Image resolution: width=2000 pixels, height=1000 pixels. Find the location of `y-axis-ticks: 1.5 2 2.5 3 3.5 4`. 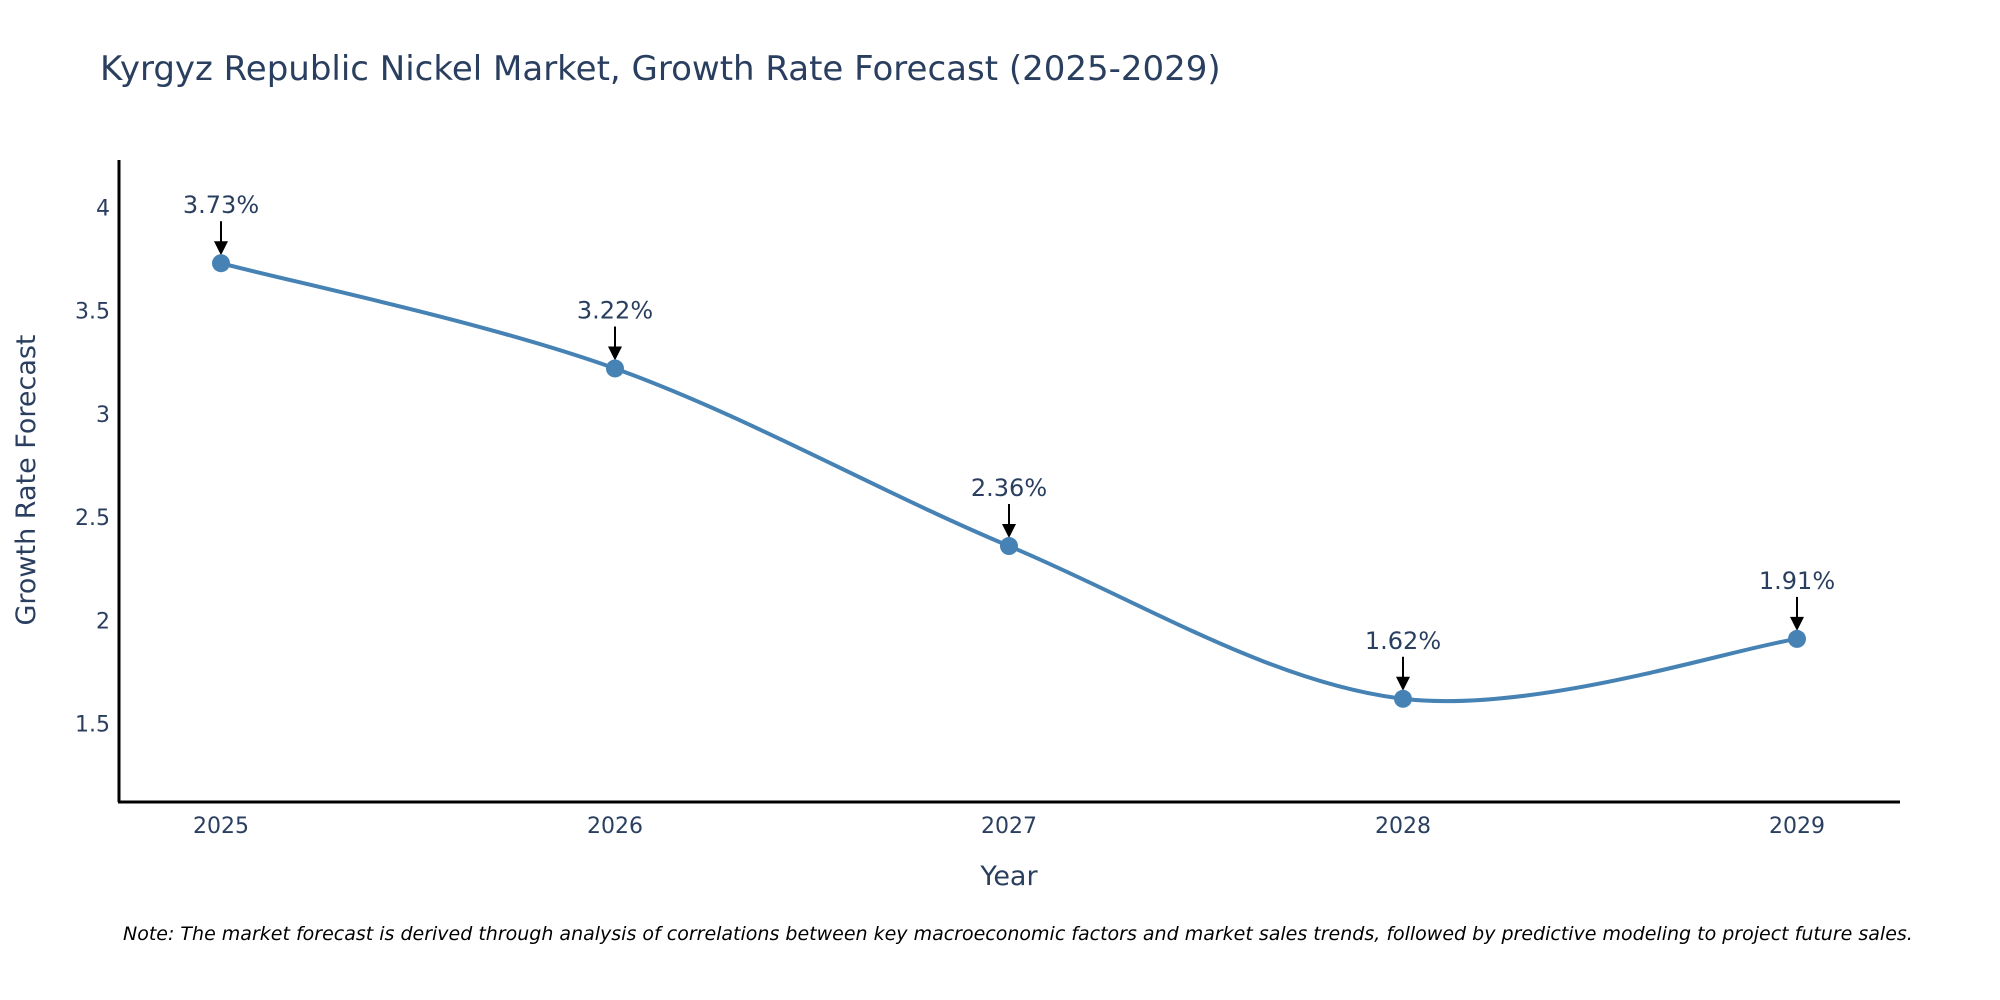

y-axis-ticks: 1.5 2 2.5 3 3.5 4 is located at coordinates (92, 466).